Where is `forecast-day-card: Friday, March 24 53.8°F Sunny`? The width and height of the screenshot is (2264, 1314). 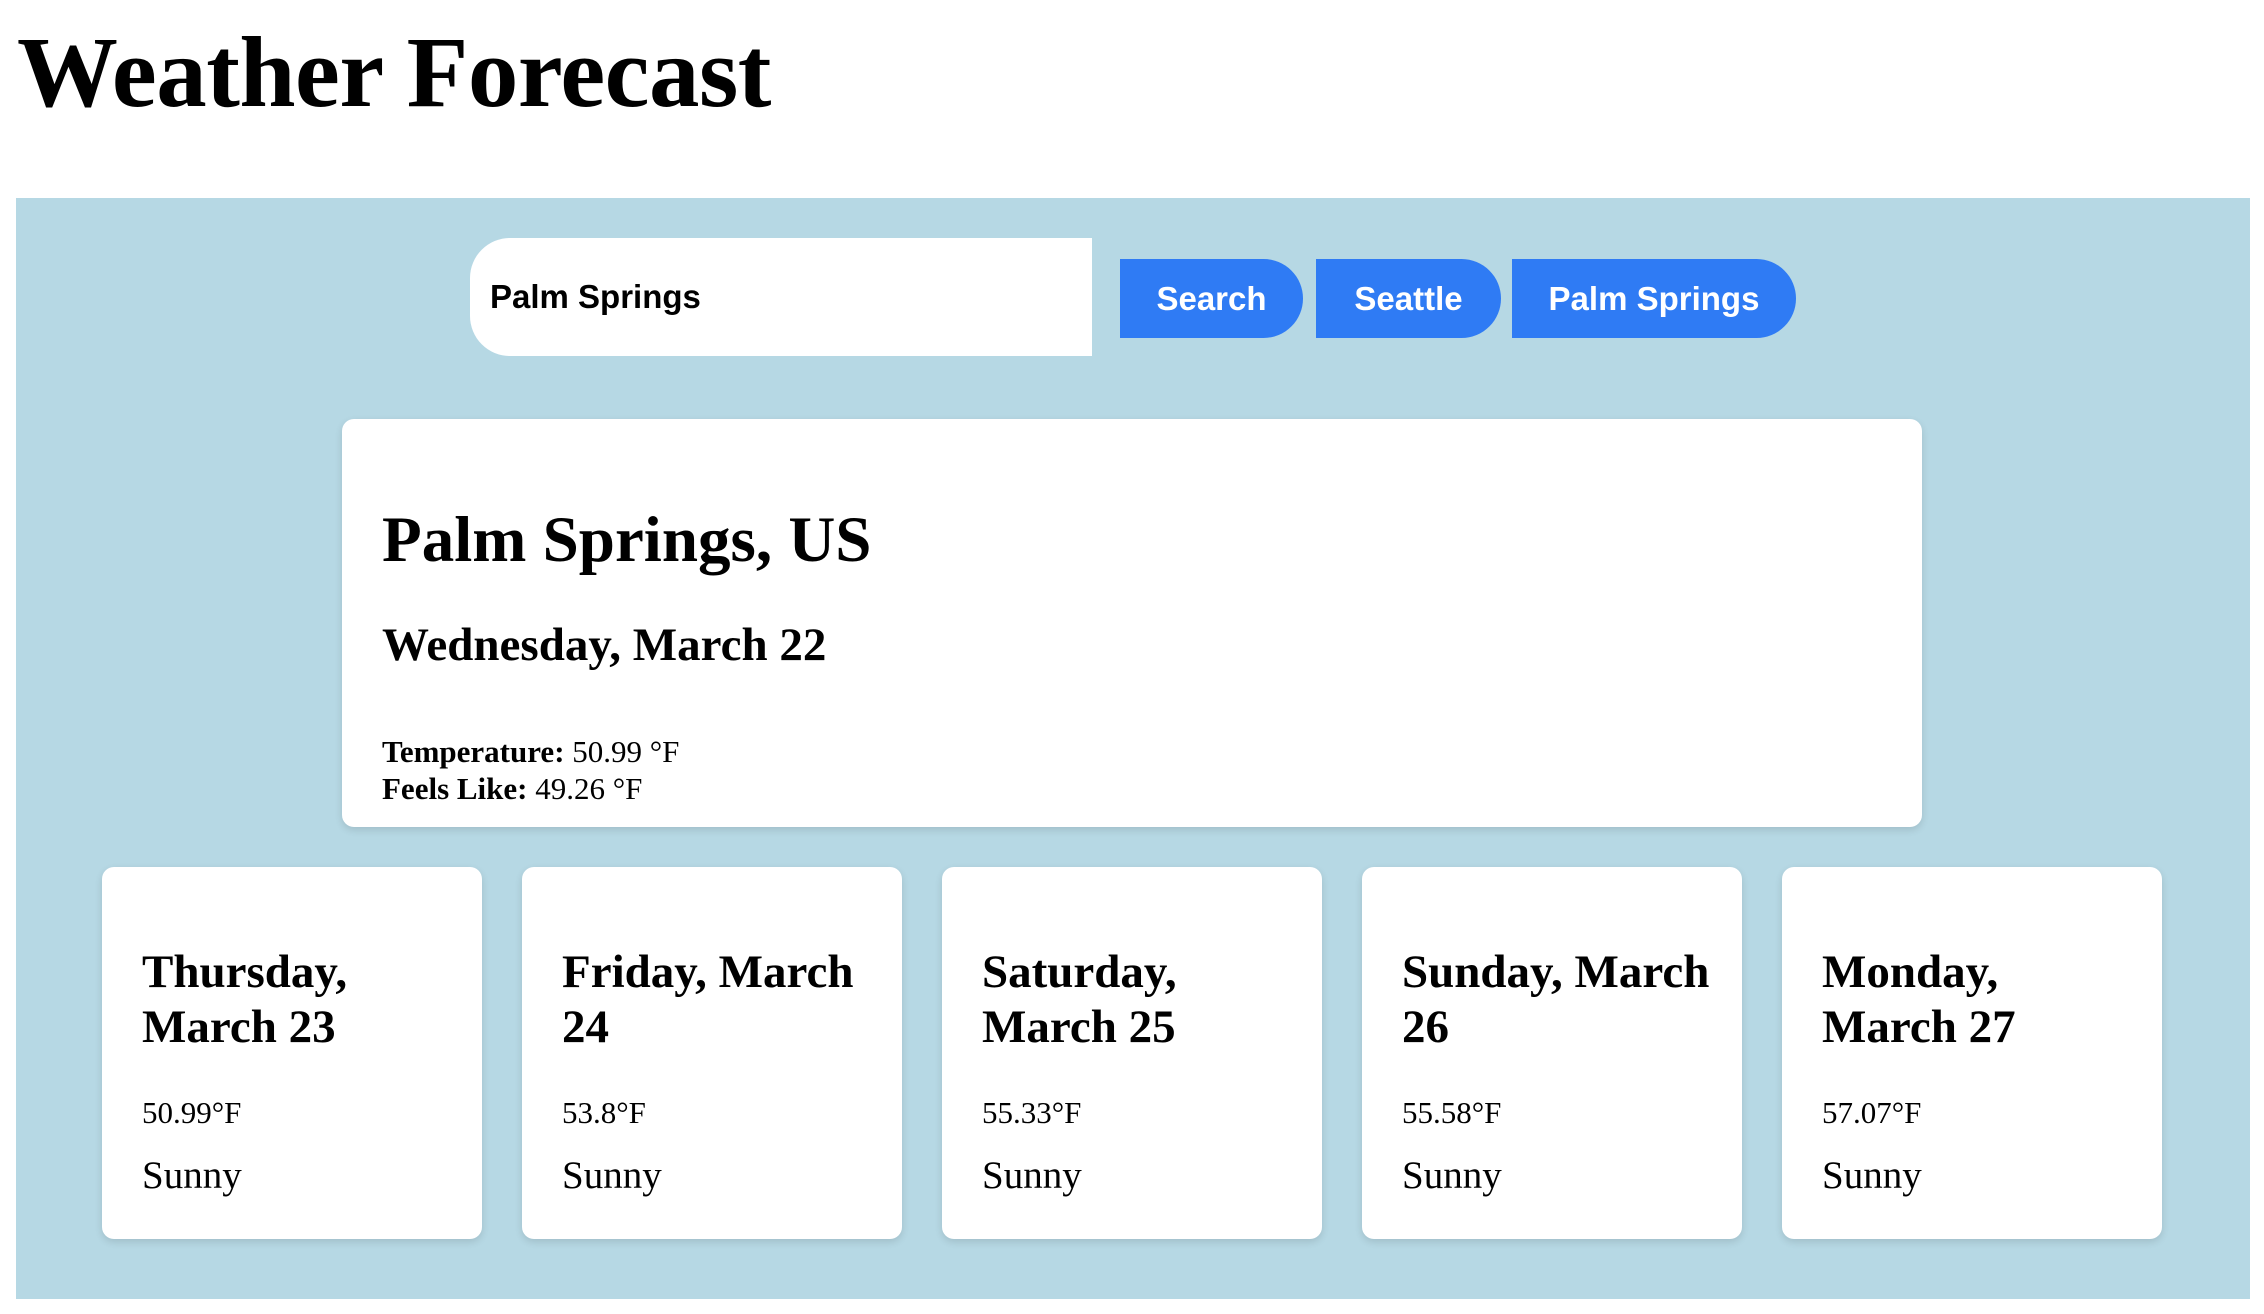
forecast-day-card: Friday, March 24 53.8°F Sunny is located at coordinates (712, 1053).